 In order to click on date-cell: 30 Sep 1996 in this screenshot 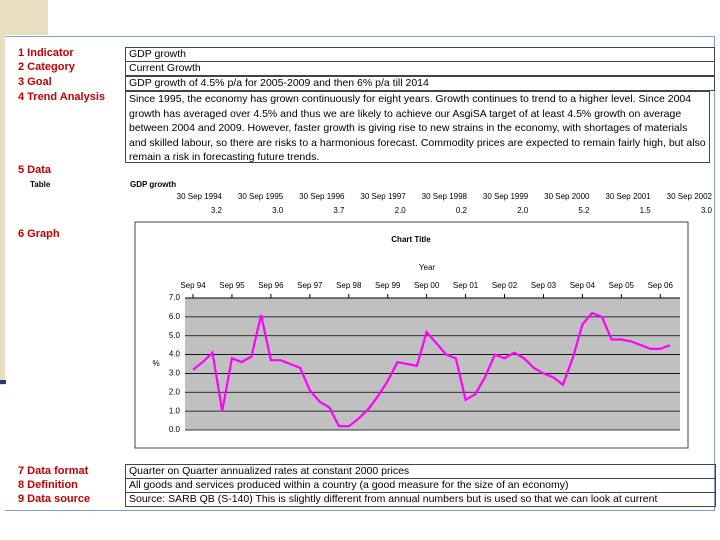, I will do `click(322, 196)`.